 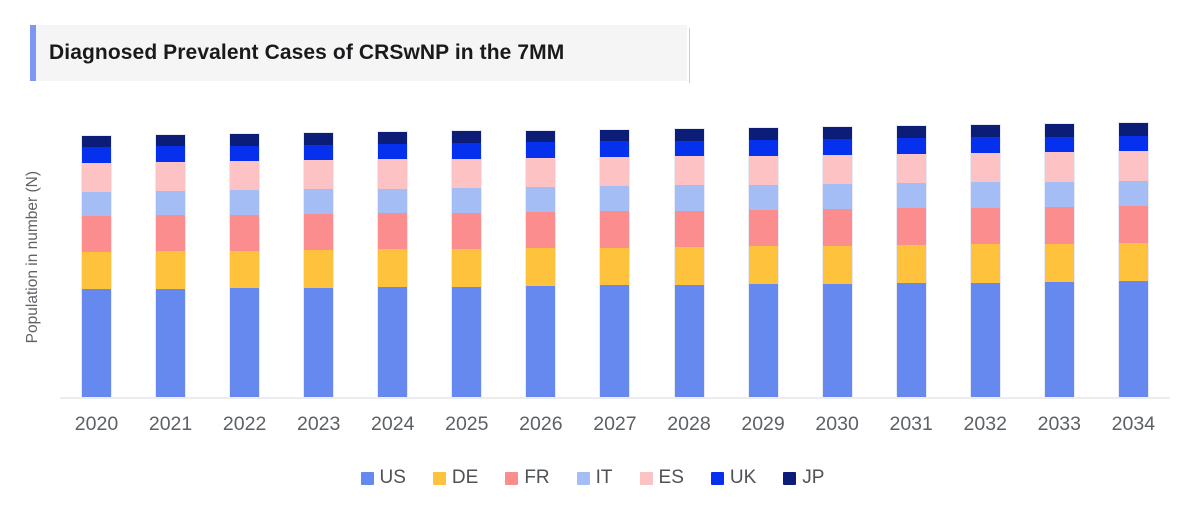 I want to click on legend-swatch-jp, so click(x=790, y=478).